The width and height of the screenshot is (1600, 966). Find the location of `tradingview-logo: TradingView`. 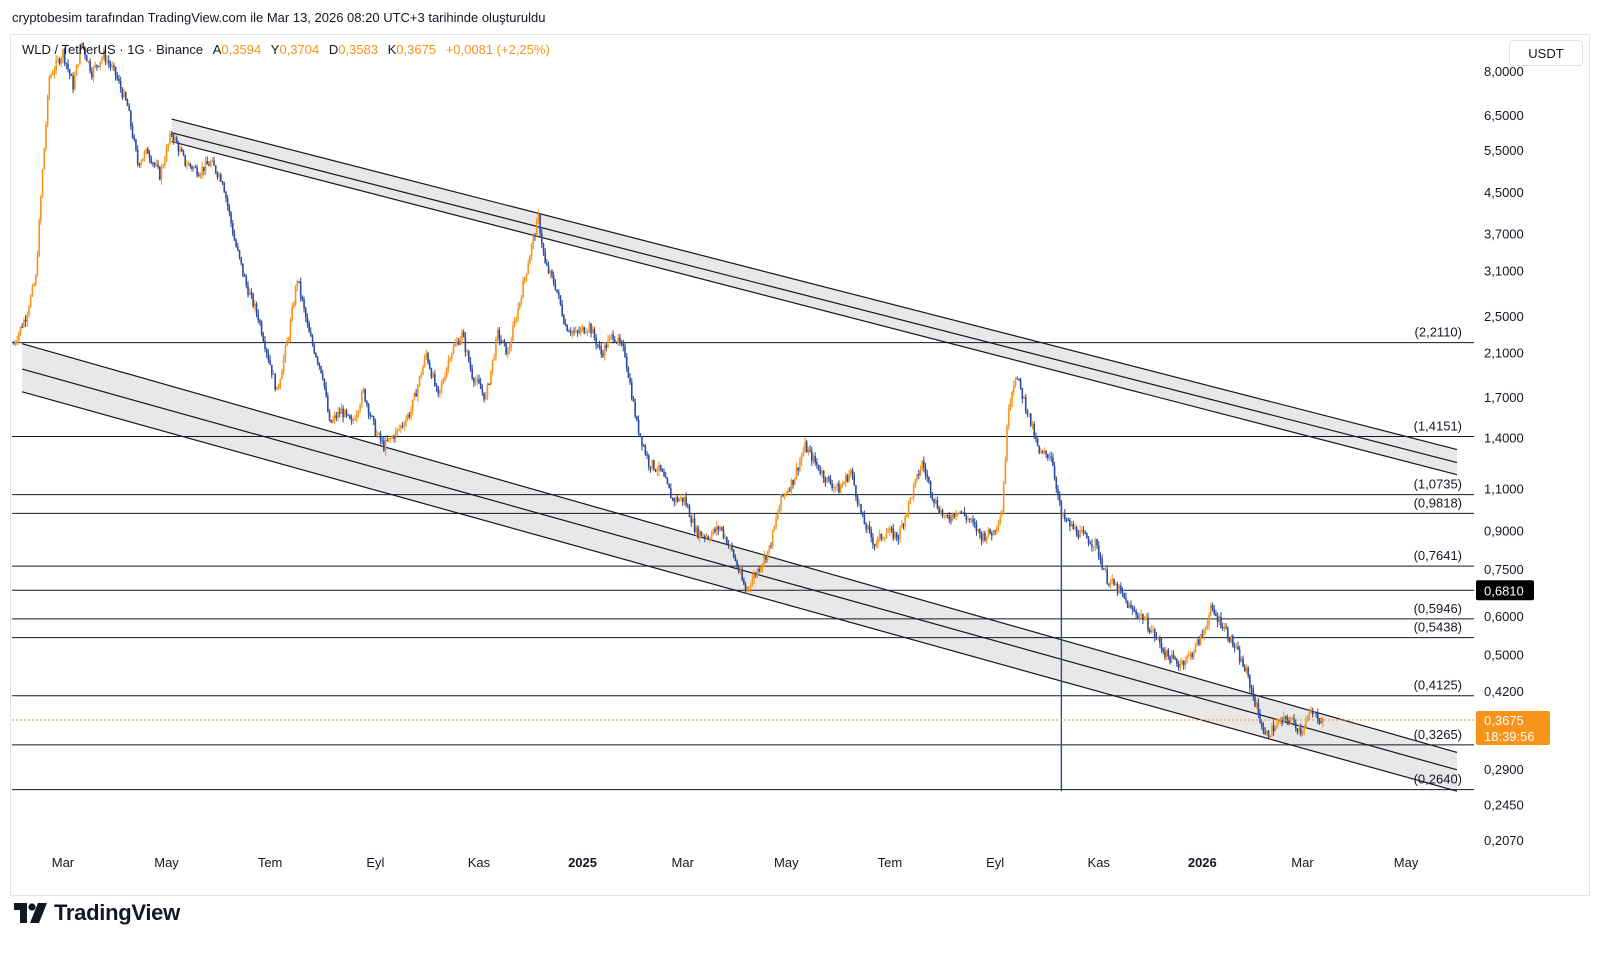

tradingview-logo: TradingView is located at coordinates (97, 913).